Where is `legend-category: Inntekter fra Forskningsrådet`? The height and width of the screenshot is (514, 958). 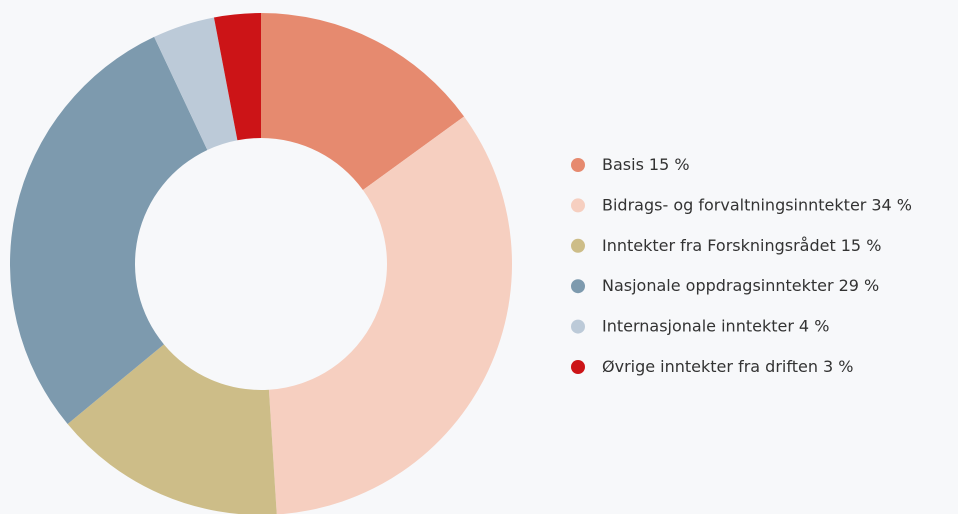 legend-category: Inntekter fra Forskningsrådet is located at coordinates (719, 244).